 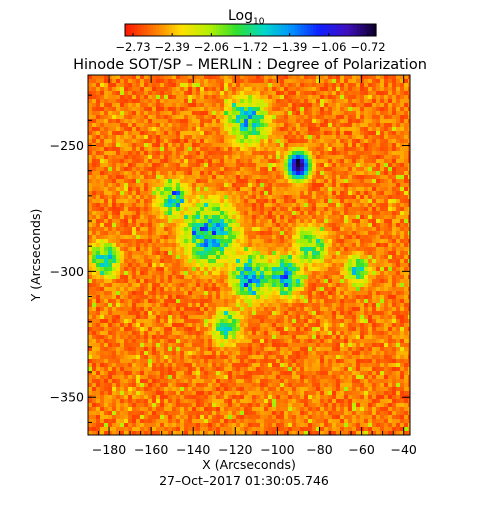 What do you see at coordinates (356, 30) in the screenshot?
I see `colorbar-cell` at bounding box center [356, 30].